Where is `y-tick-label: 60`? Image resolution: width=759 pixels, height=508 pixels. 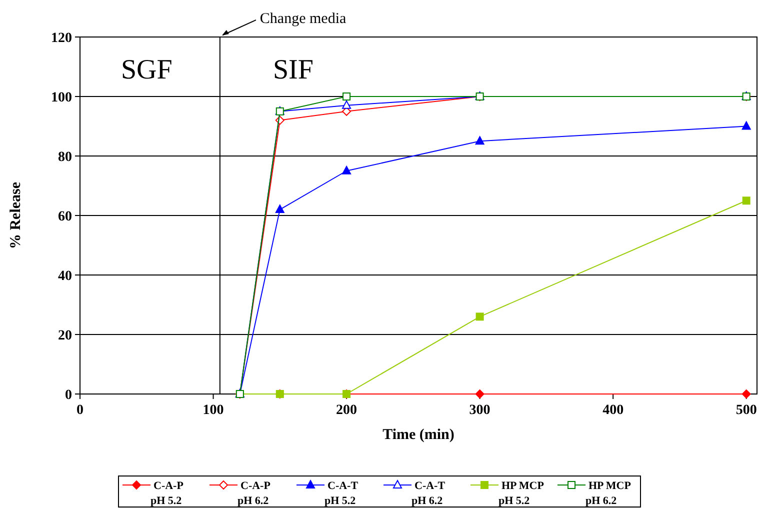
y-tick-label: 60 is located at coordinates (65, 216).